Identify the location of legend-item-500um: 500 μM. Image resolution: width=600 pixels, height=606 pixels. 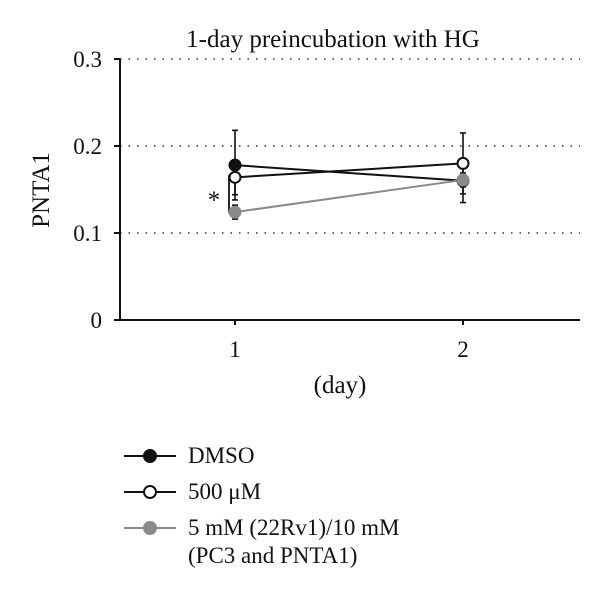
(354, 492).